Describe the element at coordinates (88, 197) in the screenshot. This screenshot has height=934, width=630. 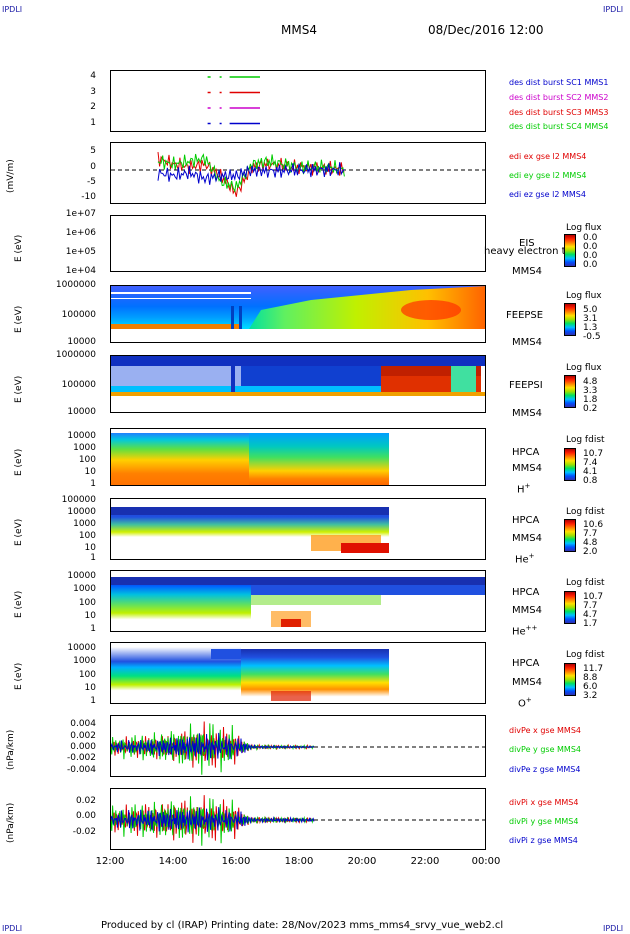
I see `efield-ytick: -10` at that location.